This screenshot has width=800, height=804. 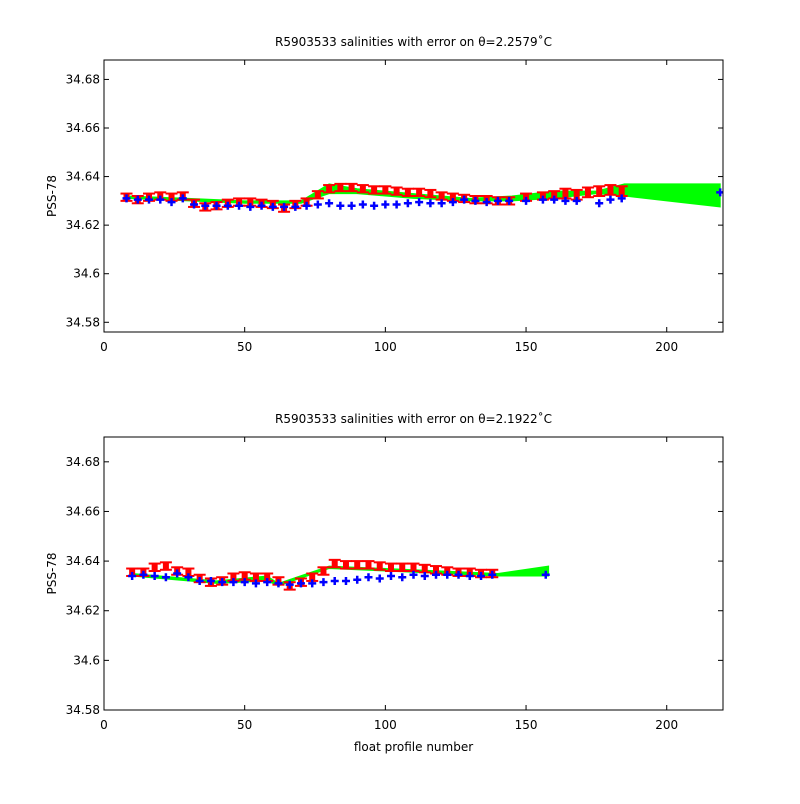 I want to click on x-tick-label: 100, so click(x=385, y=347).